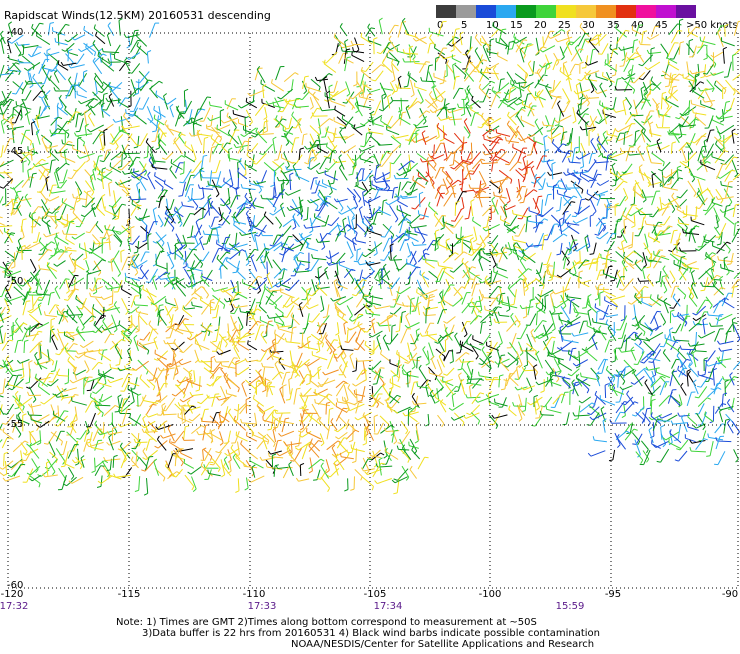 This screenshot has height=654, width=740. Describe the element at coordinates (490, 594) in the screenshot. I see `lon-label-100: -100` at that location.